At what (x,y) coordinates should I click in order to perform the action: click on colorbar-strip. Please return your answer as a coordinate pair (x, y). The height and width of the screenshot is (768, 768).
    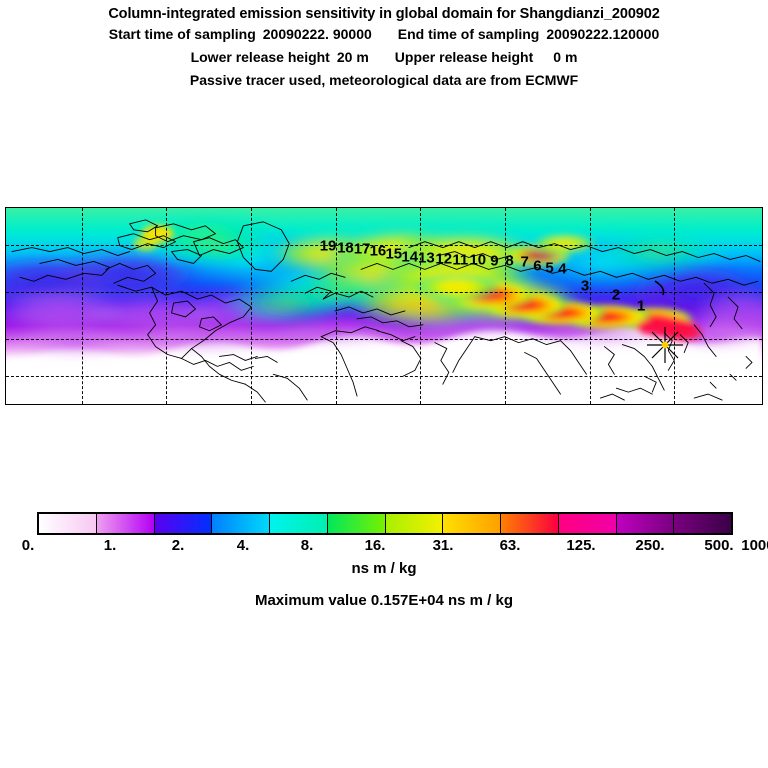
    Looking at the image, I should click on (385, 523).